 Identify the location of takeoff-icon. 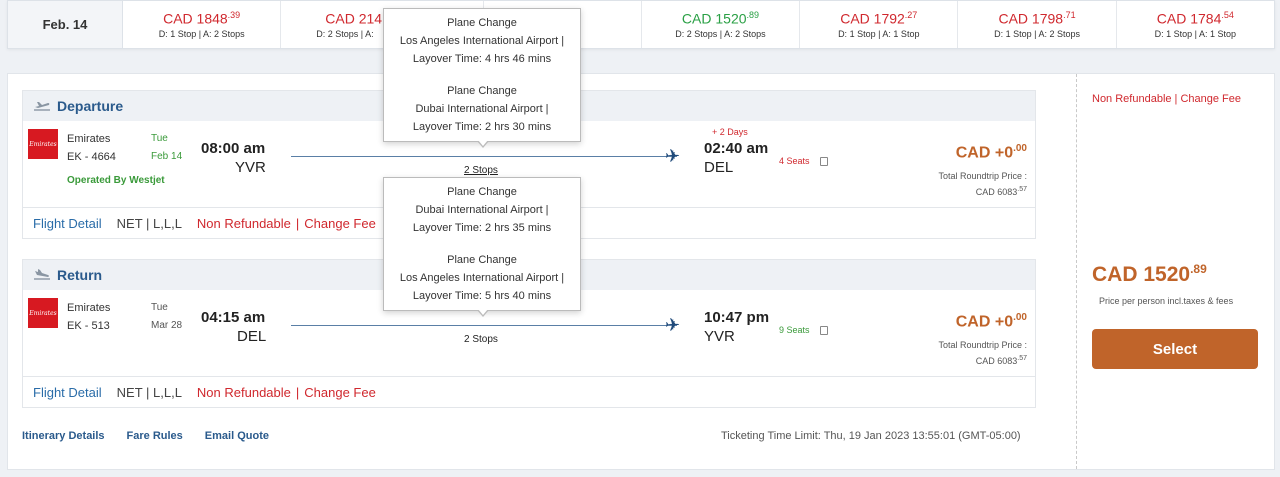
(42, 106).